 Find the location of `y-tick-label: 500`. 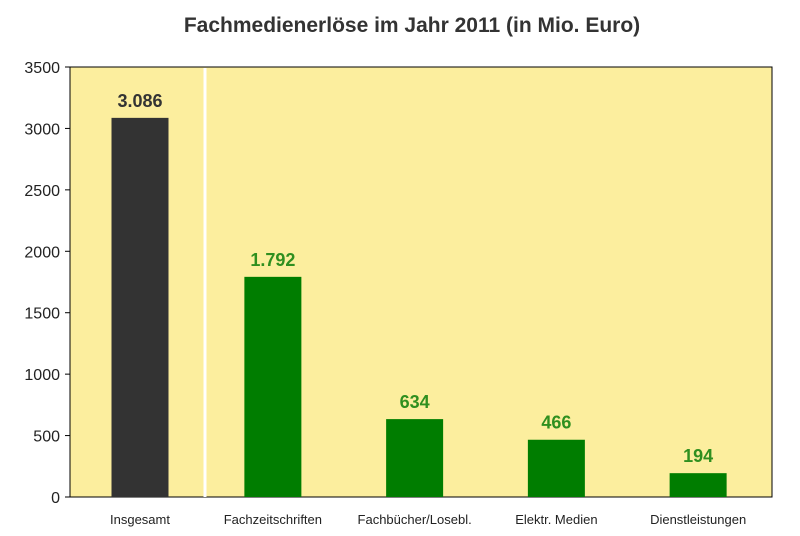

y-tick-label: 500 is located at coordinates (46, 437).